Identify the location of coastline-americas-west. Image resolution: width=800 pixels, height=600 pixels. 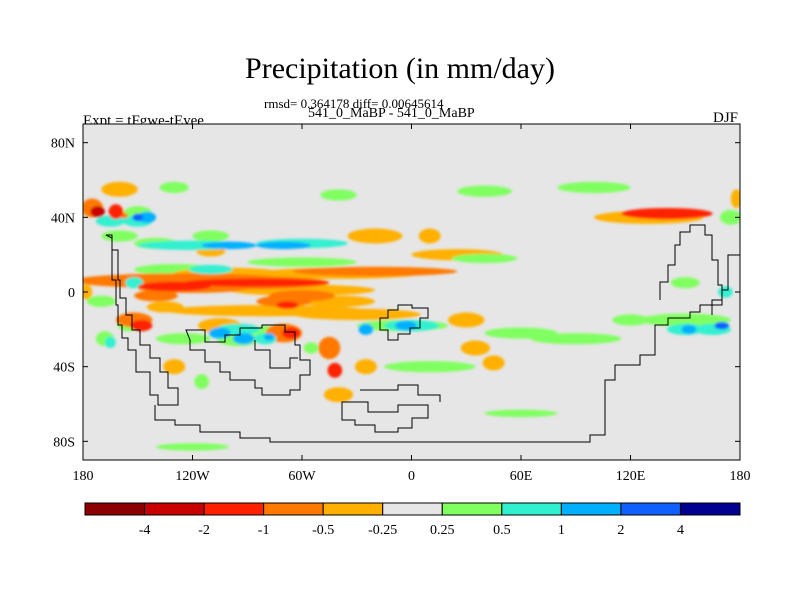
(142, 320).